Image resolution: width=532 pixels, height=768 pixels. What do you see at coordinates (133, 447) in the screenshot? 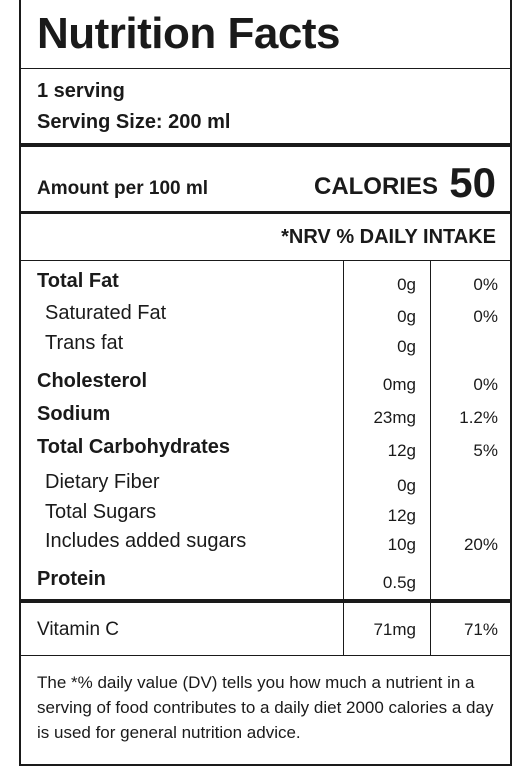
I see `nutrient-name: Total Carbohydrates` at bounding box center [133, 447].